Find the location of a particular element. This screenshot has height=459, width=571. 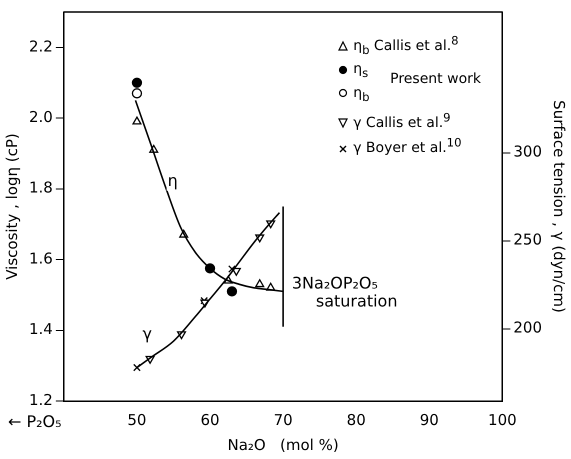

legend-title: Present work is located at coordinates (435, 79).